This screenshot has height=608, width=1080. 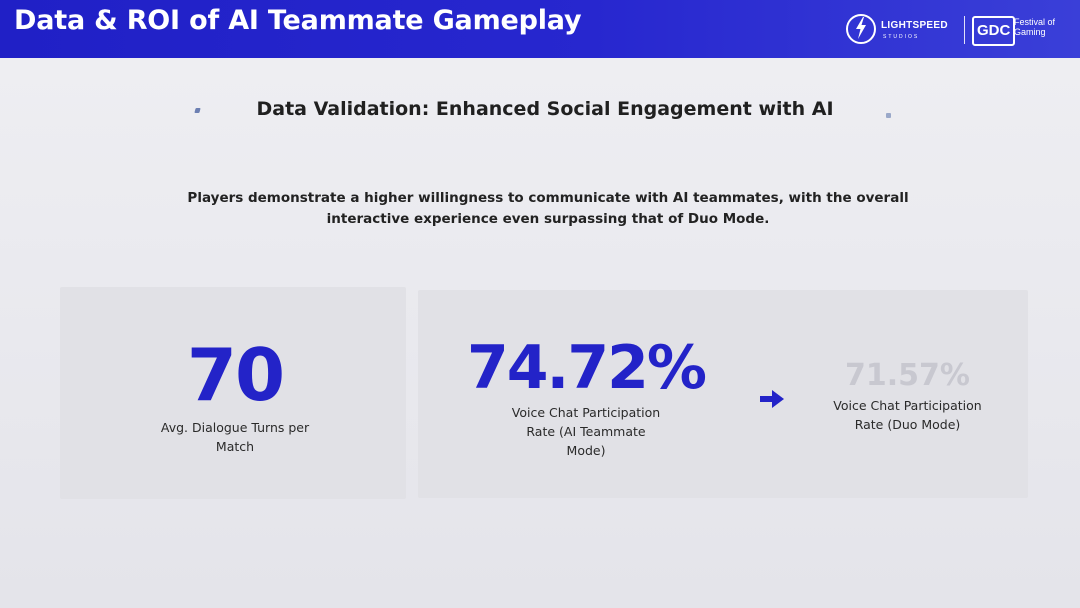 I want to click on lightning-bolt-icon, so click(x=861, y=28).